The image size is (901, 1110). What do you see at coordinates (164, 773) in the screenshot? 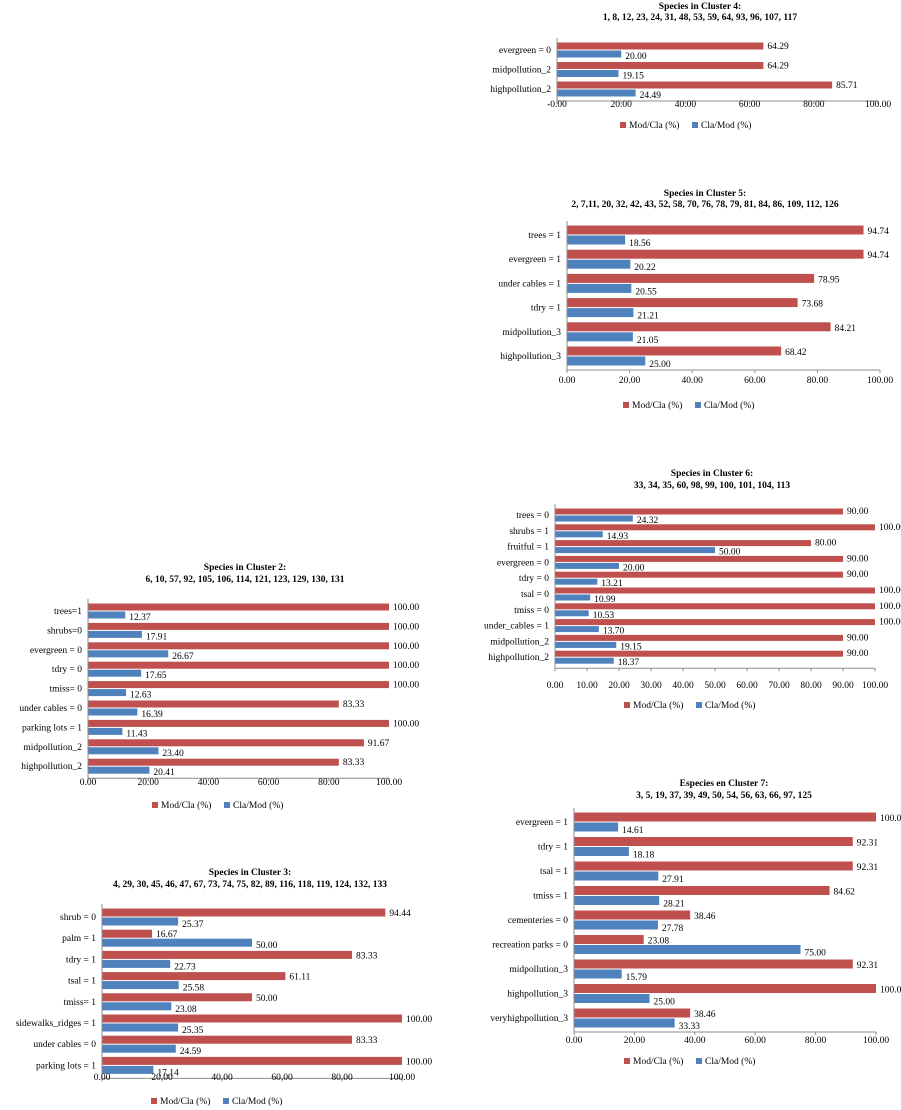
I see `chart4-value-label-cla-mod: 20.41` at bounding box center [164, 773].